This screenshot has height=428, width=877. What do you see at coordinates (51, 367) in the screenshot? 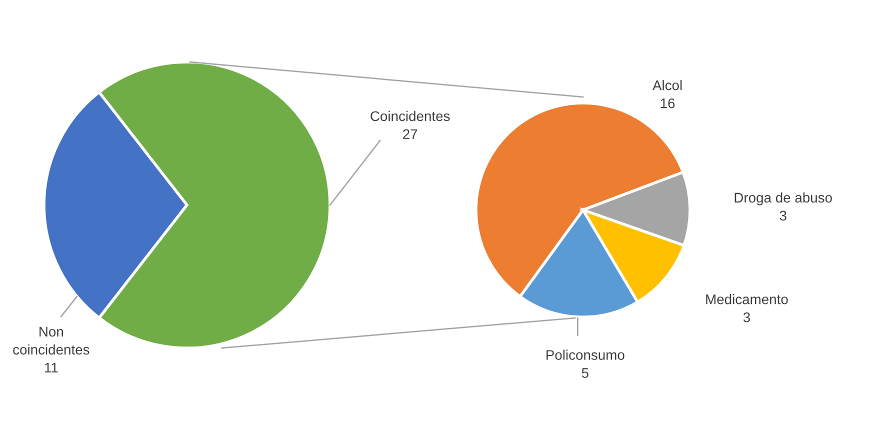
I see `data-label: 11` at bounding box center [51, 367].